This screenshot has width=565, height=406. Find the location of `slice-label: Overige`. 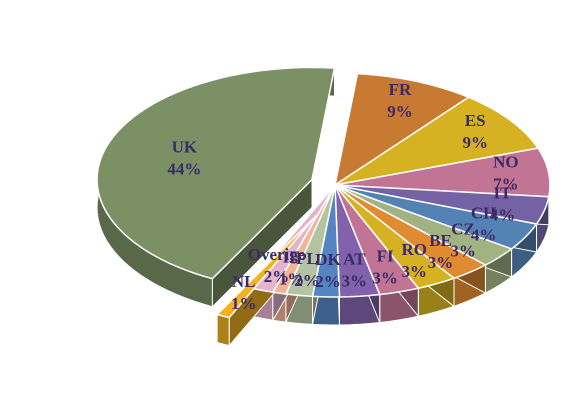

slice-label: Overige is located at coordinates (277, 254).